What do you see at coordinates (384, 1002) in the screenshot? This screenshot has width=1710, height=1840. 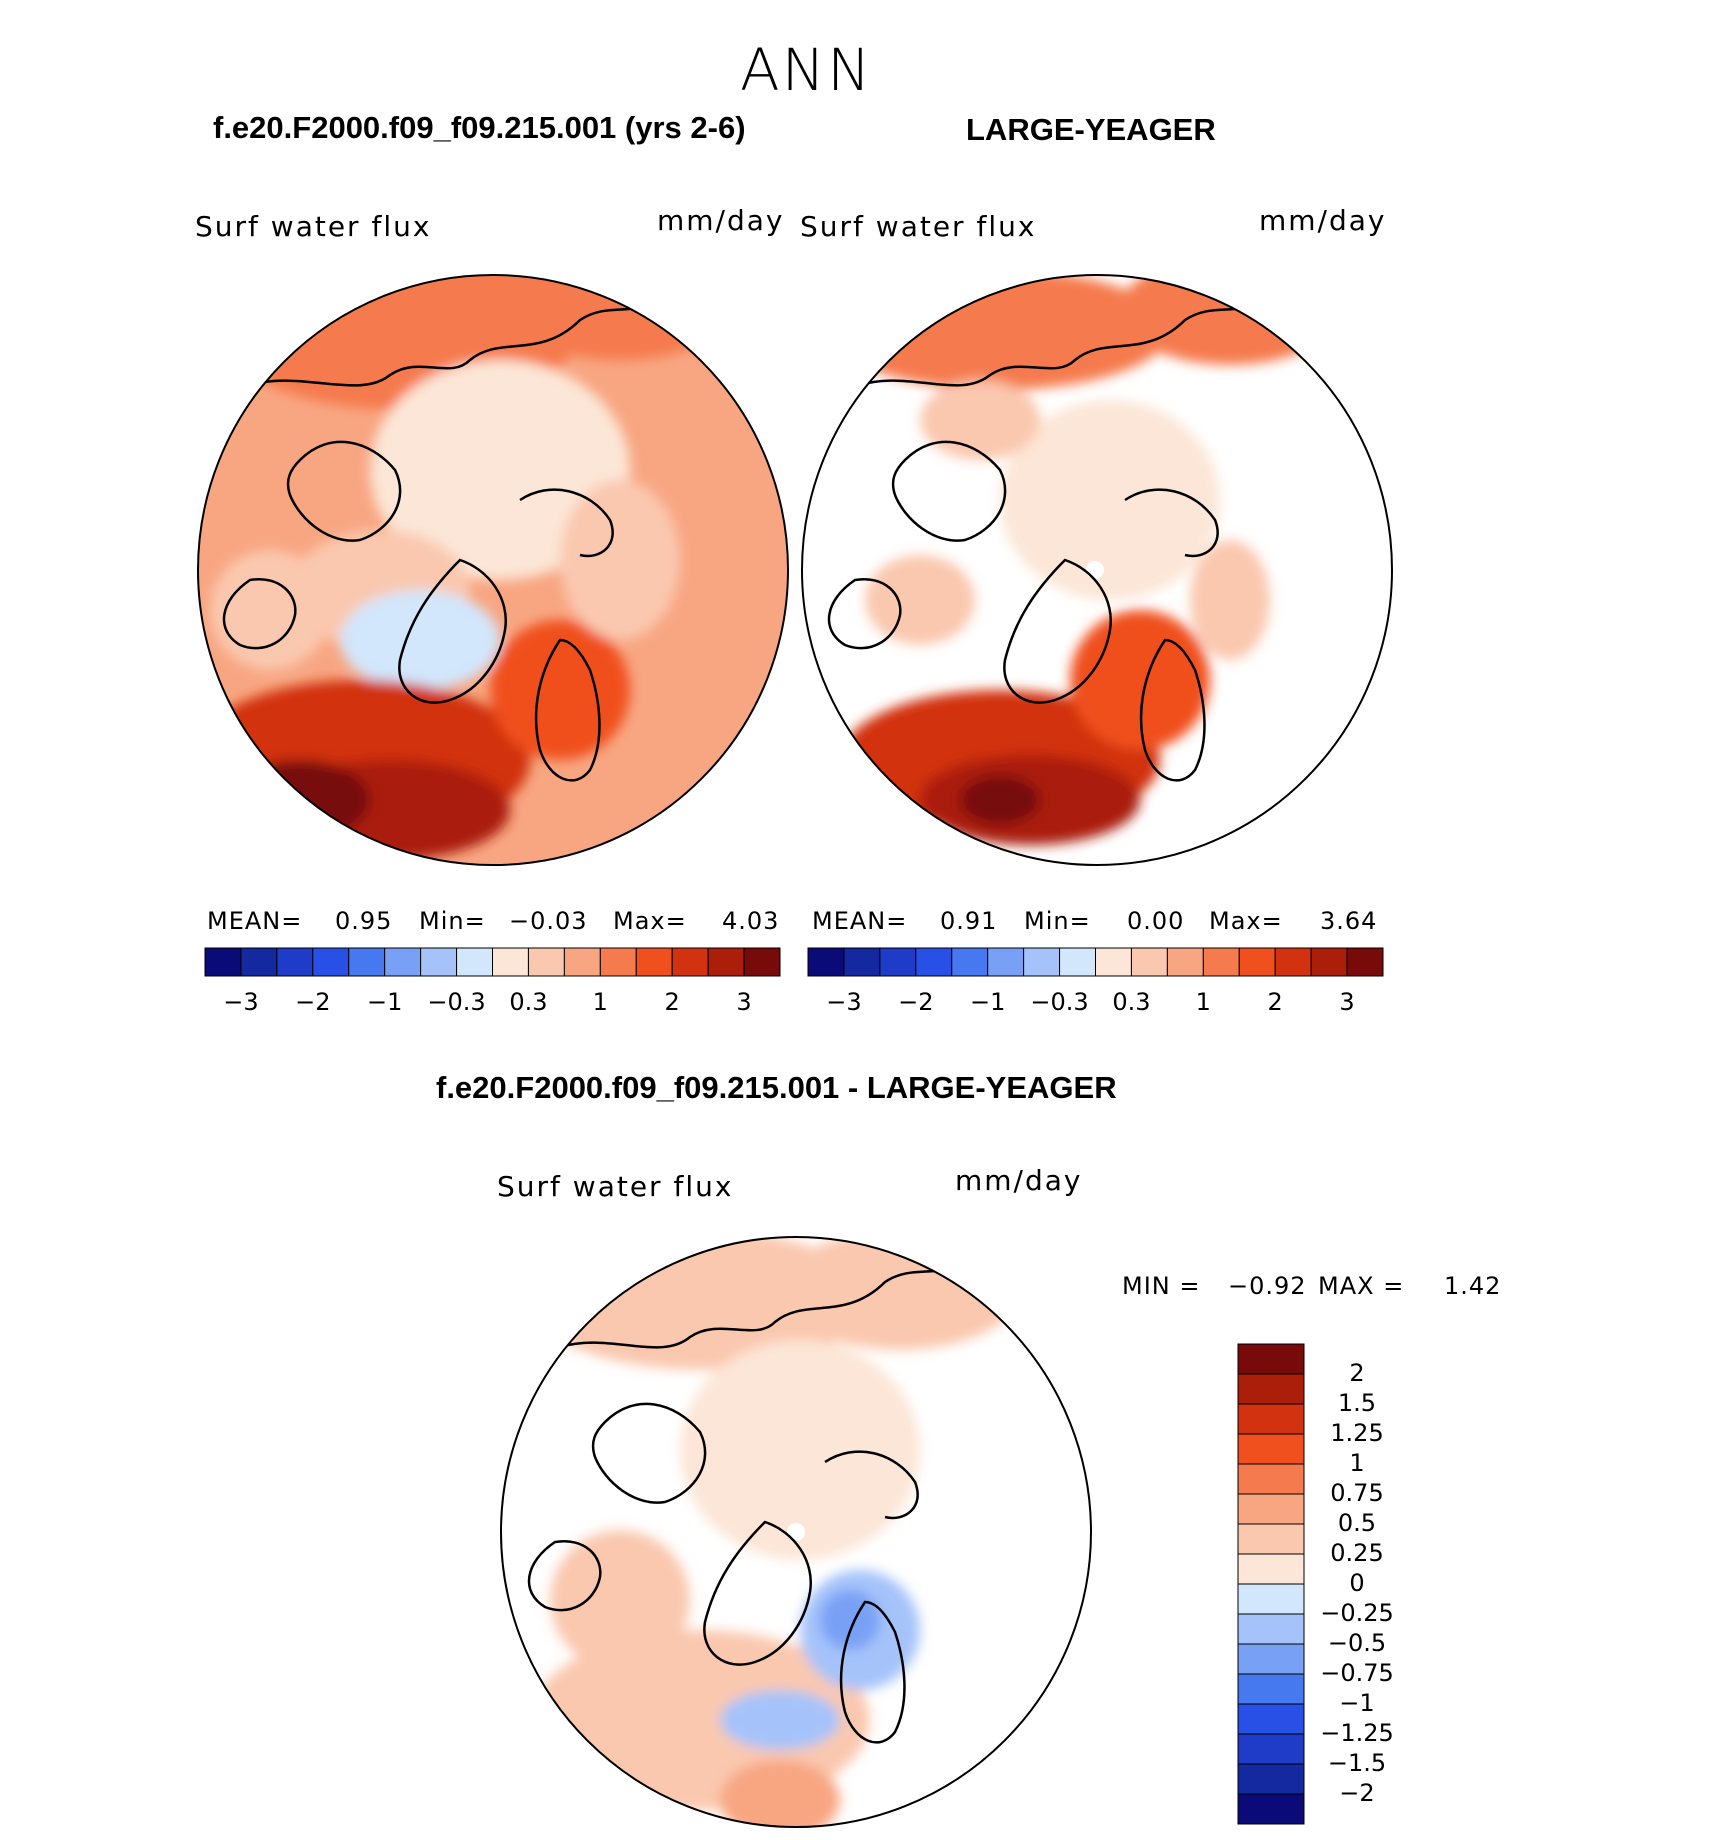 I see `panel-left-colorbar-tick-label: −1` at bounding box center [384, 1002].